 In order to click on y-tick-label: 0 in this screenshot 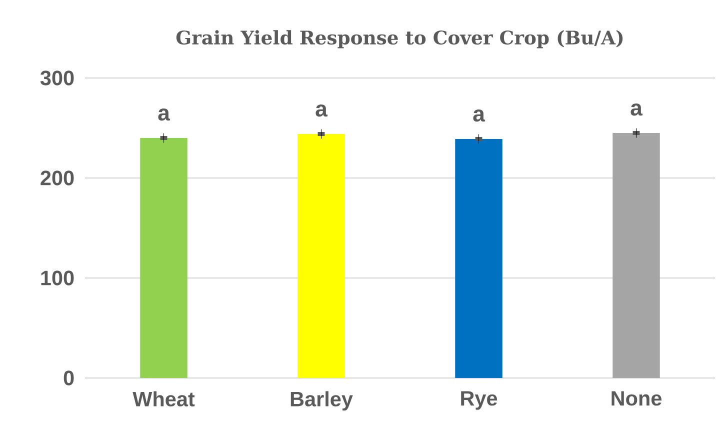, I will do `click(69, 378)`.